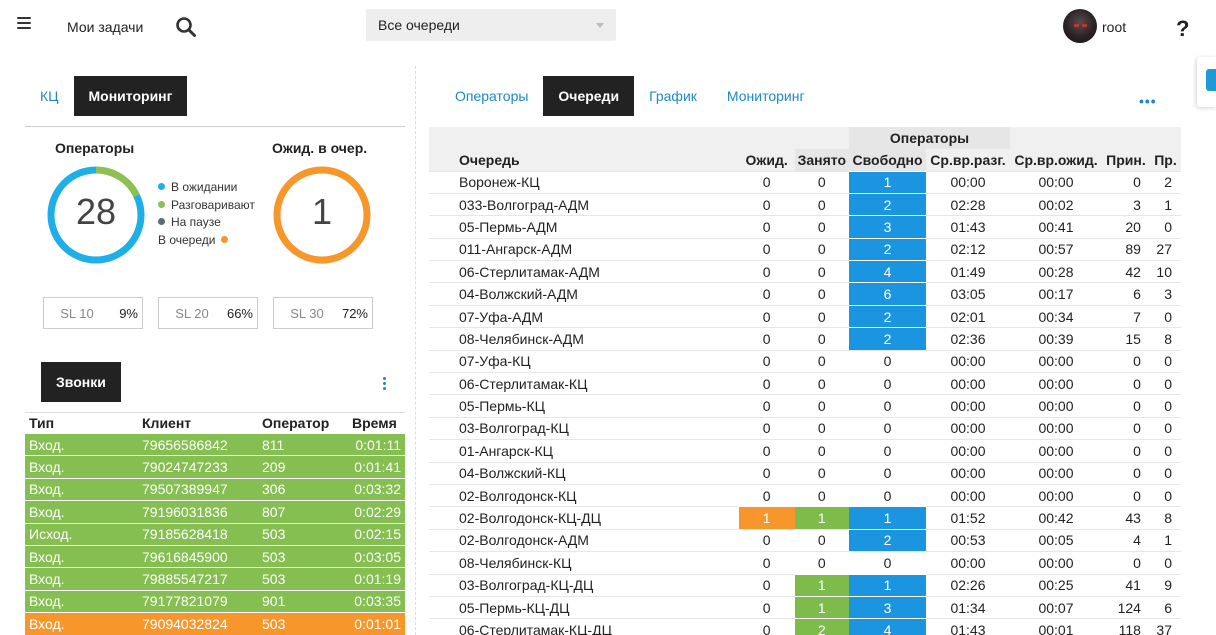 The width and height of the screenshot is (1216, 635). I want to click on cell-queue: 04-Волжский-КЦ, so click(584, 473).